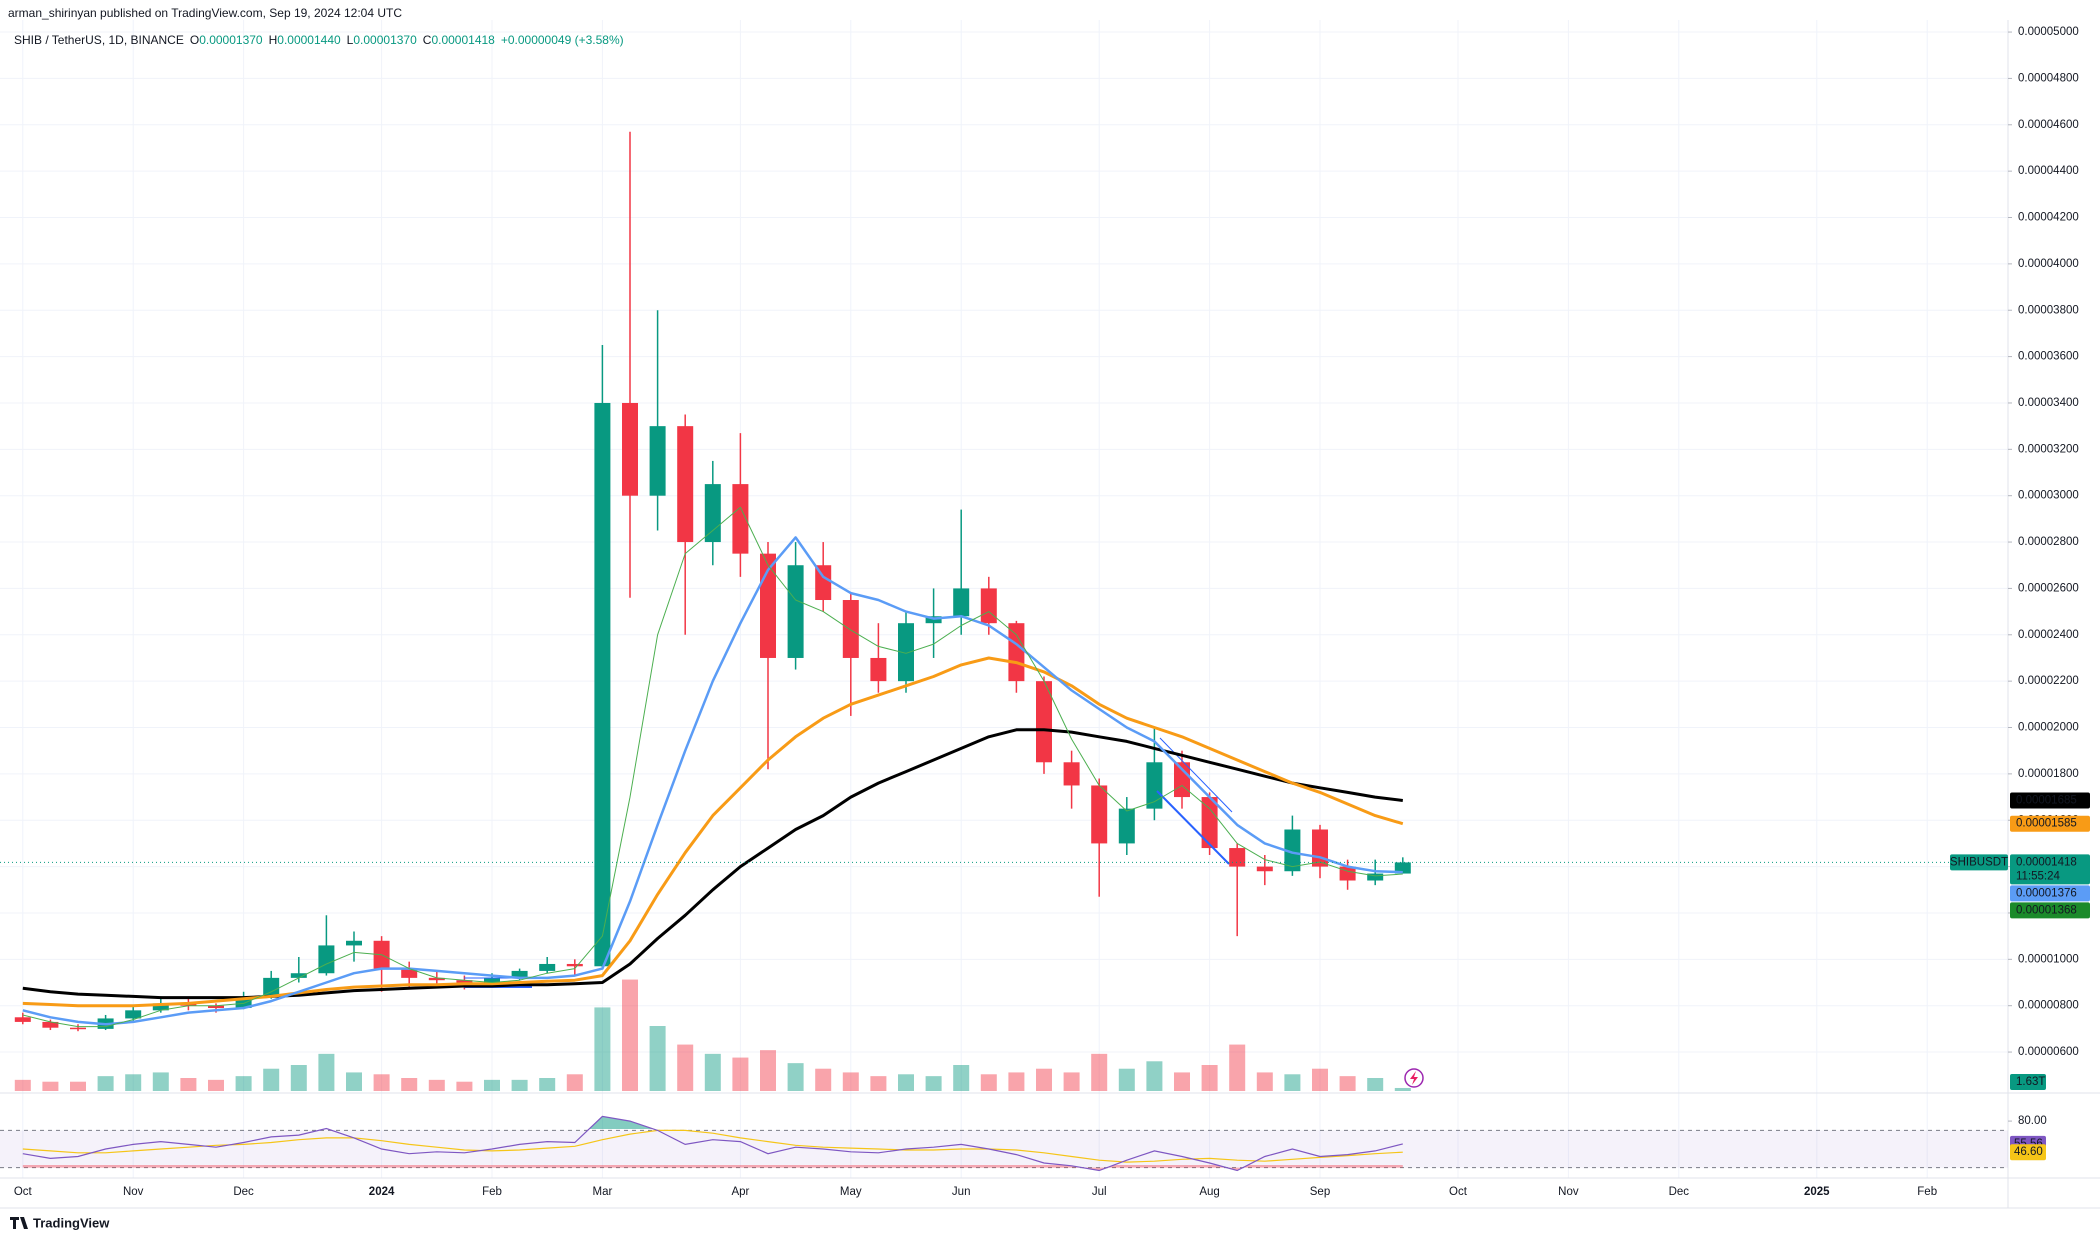 The height and width of the screenshot is (1243, 2100). What do you see at coordinates (463, 40) in the screenshot?
I see `legend-value: 0.00001418` at bounding box center [463, 40].